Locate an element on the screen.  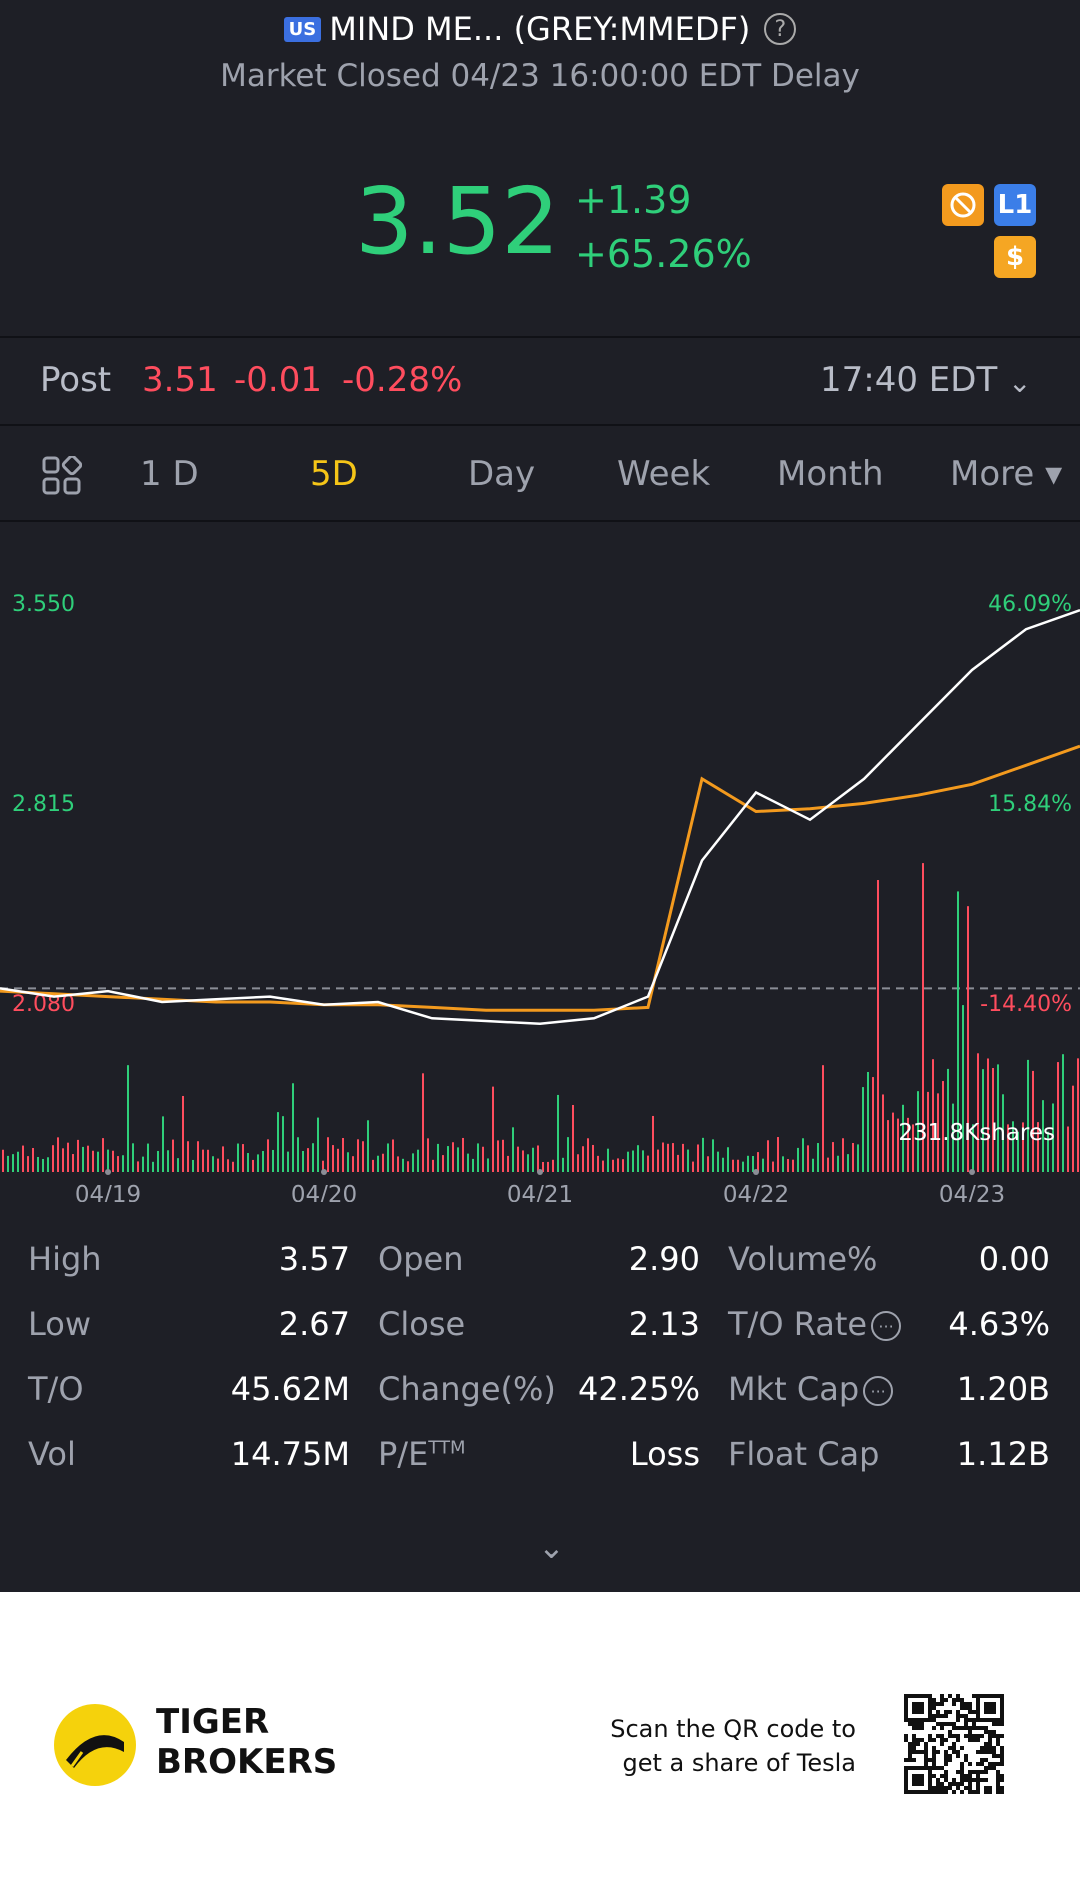
stat-value-pe: Loss is located at coordinates (664, 1454).